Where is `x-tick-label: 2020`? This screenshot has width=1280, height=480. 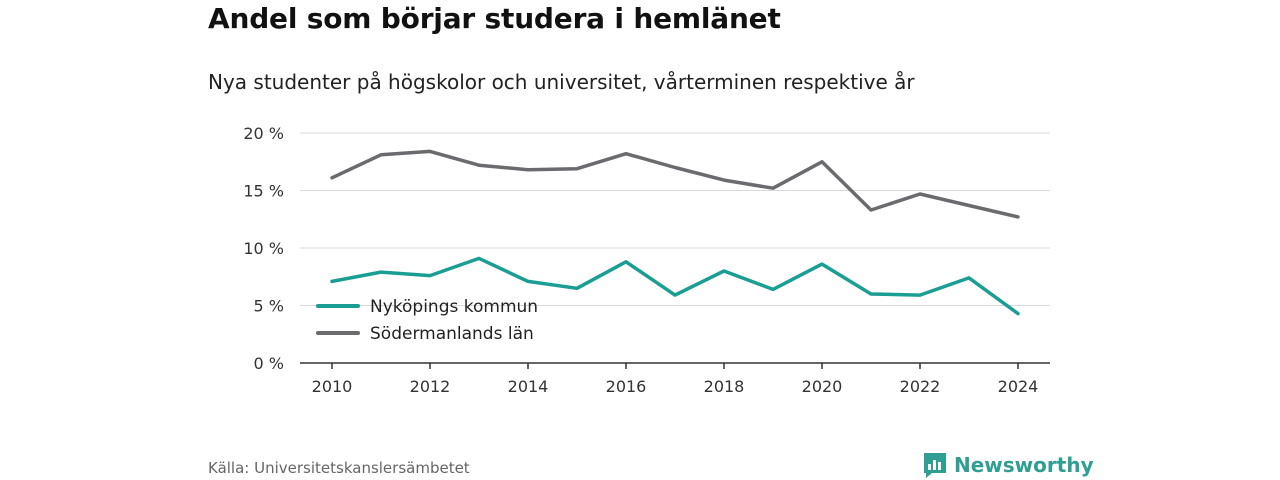 x-tick-label: 2020 is located at coordinates (822, 386).